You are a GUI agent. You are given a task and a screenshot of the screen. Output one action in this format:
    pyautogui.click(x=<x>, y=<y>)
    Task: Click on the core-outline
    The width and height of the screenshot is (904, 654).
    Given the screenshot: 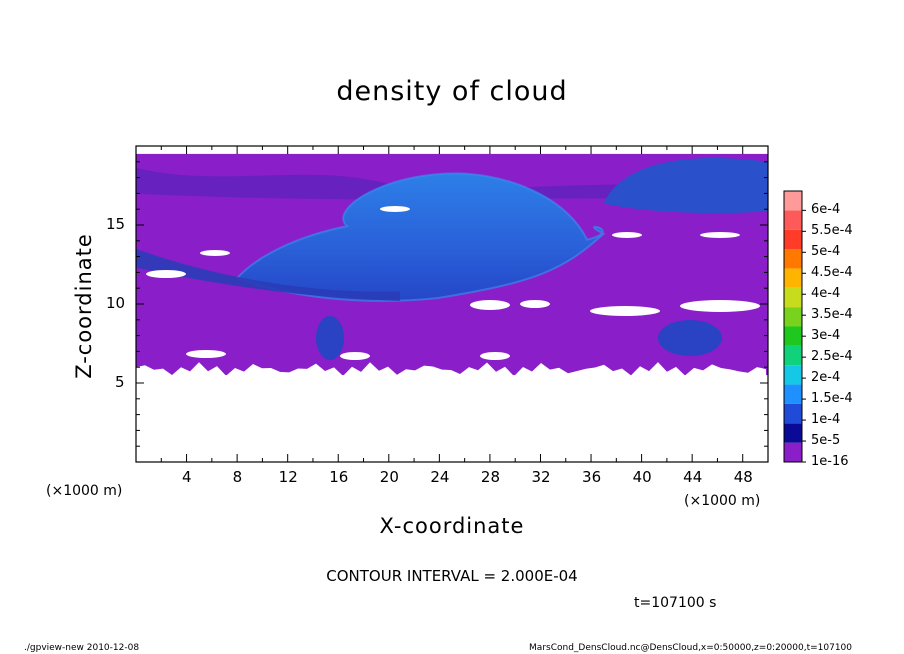 What is the action you would take?
    pyautogui.click(x=420, y=237)
    